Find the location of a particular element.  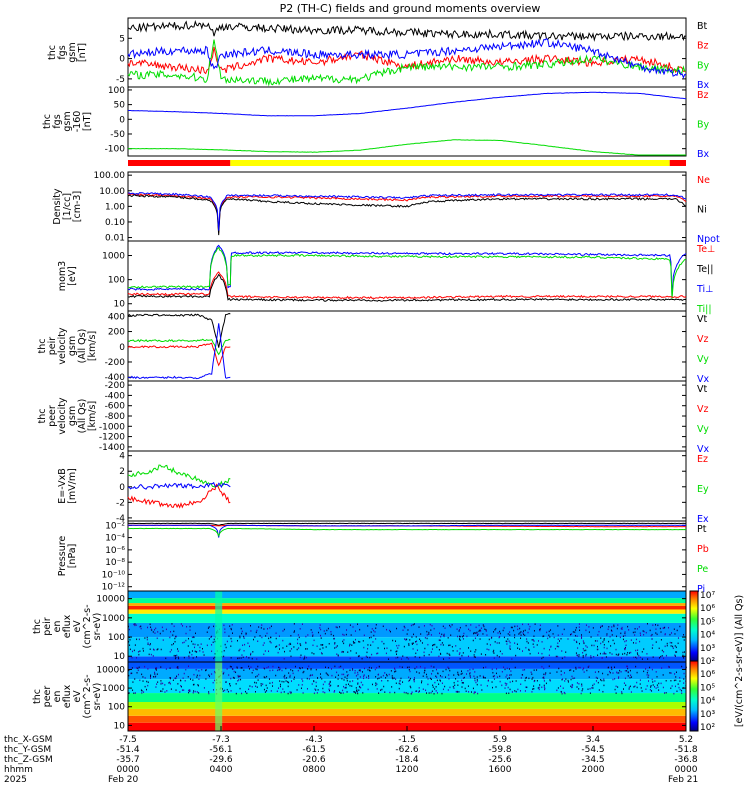

legend-entry: Te⊥ is located at coordinates (705, 249).